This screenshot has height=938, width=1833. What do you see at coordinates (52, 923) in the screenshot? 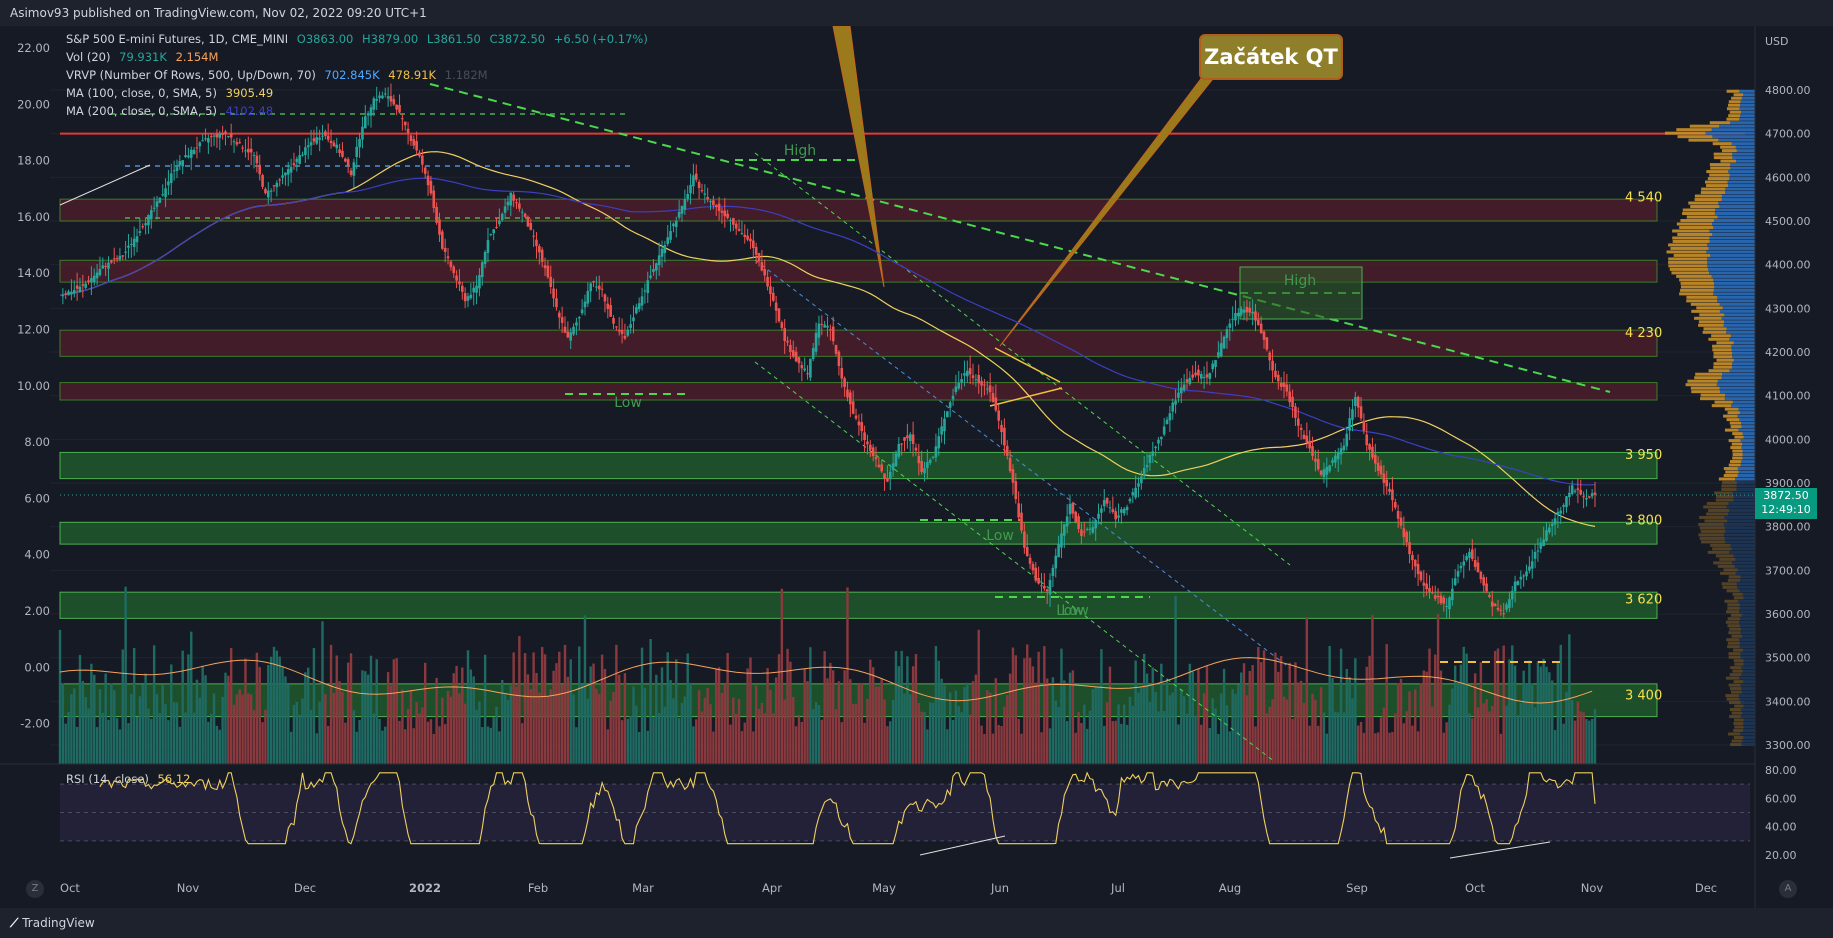
I see `tradingview-logo: ⟋ TradingView` at bounding box center [52, 923].